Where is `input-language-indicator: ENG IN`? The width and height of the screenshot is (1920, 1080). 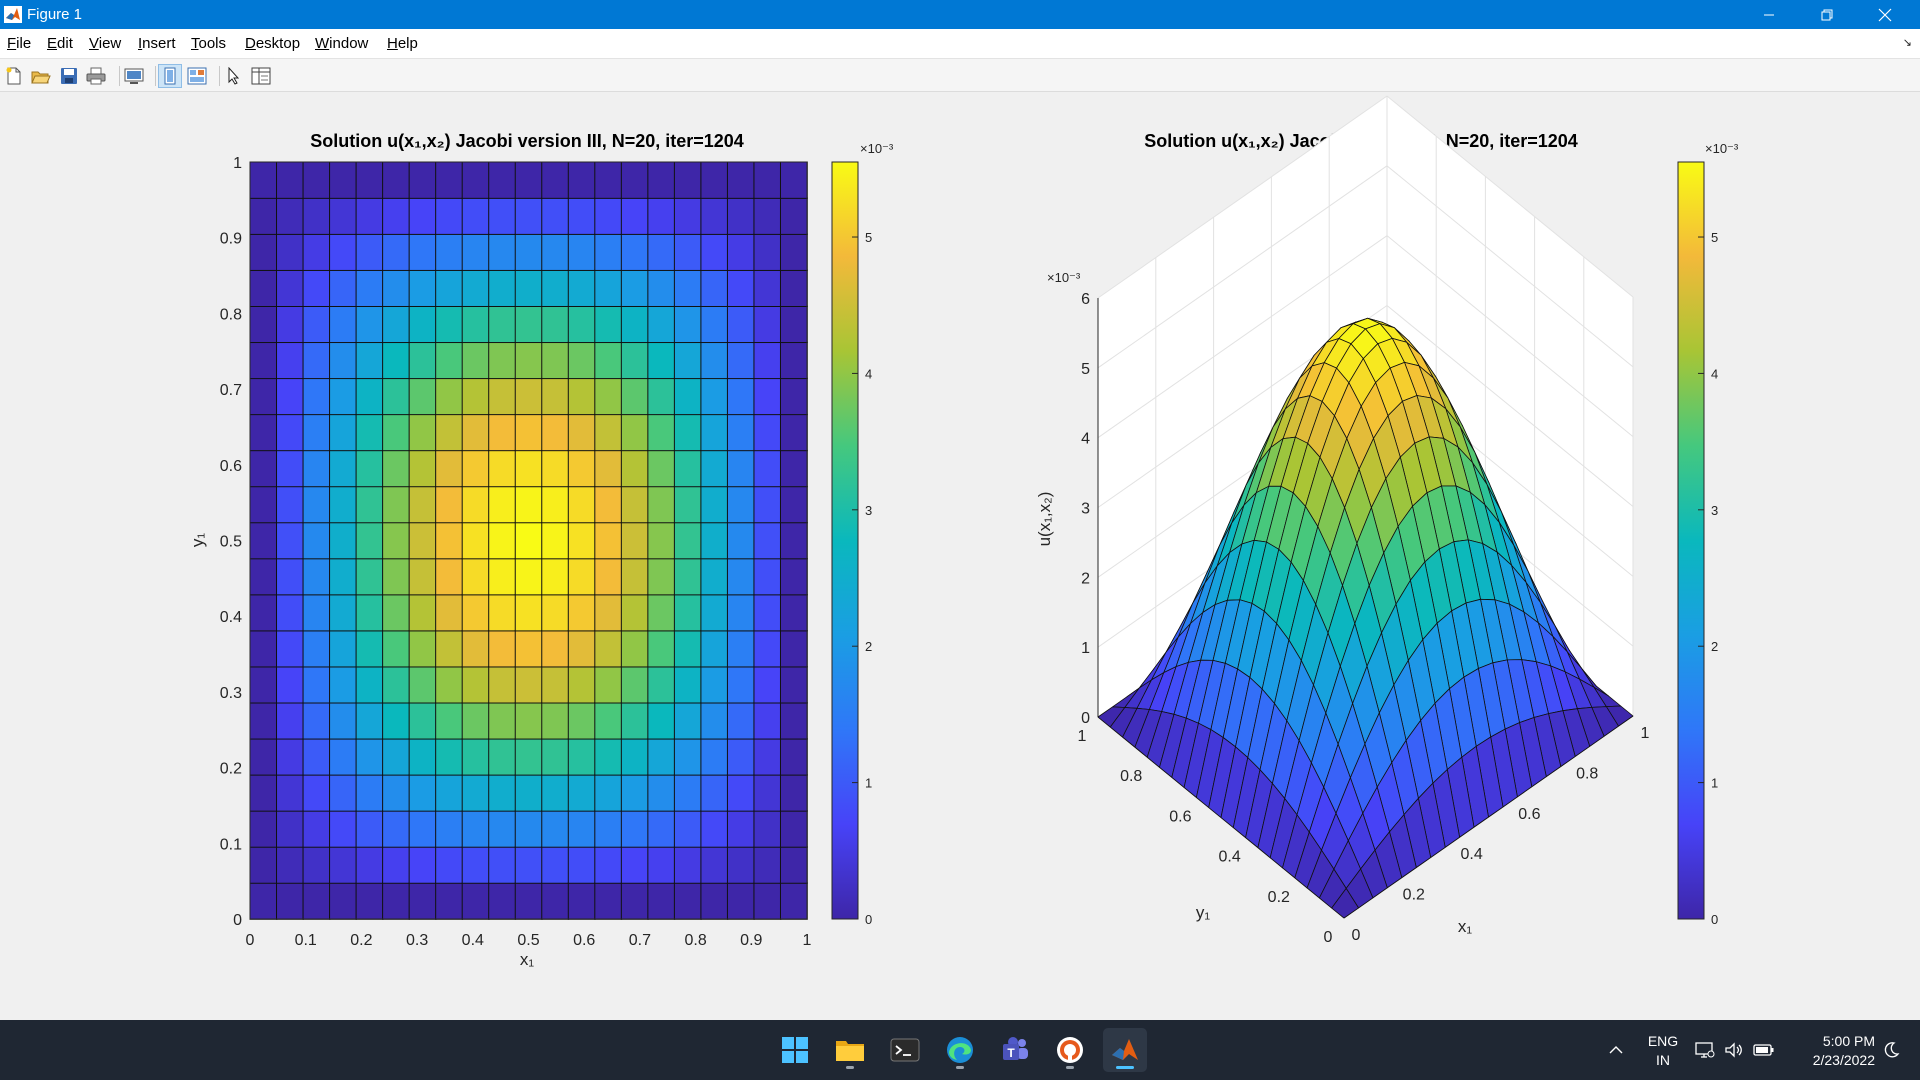 input-language-indicator: ENG IN is located at coordinates (1663, 1051).